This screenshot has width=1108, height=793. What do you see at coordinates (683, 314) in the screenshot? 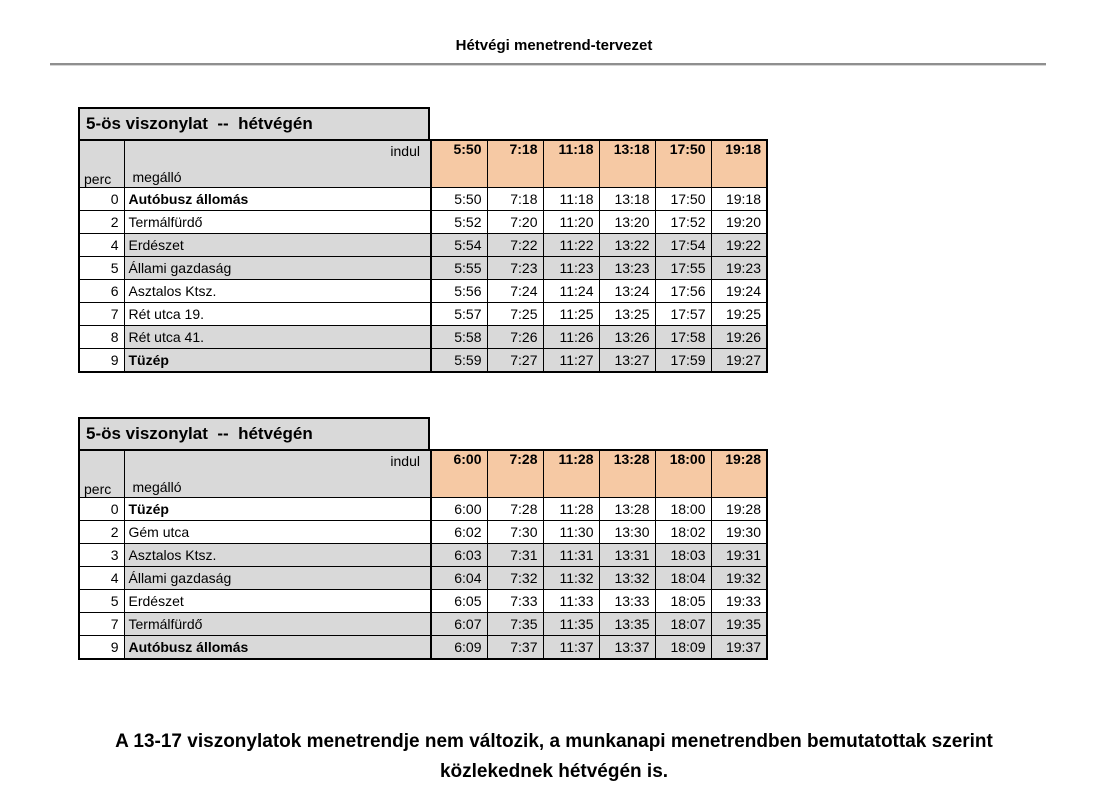
I see `time-cell: 17:57` at bounding box center [683, 314].